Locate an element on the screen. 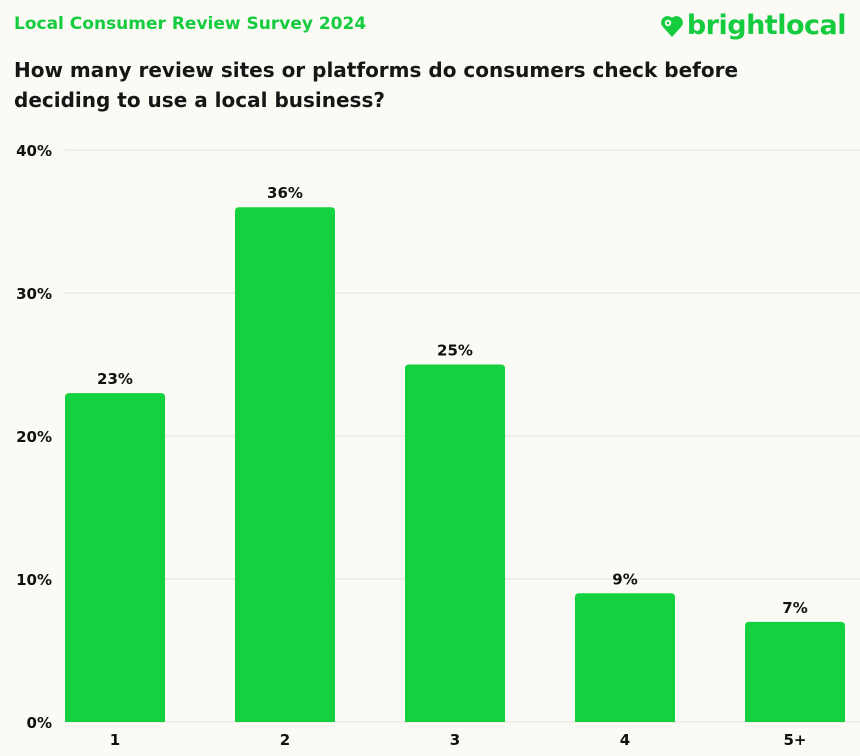 The width and height of the screenshot is (860, 756). logo-text: brightlocal is located at coordinates (766, 25).